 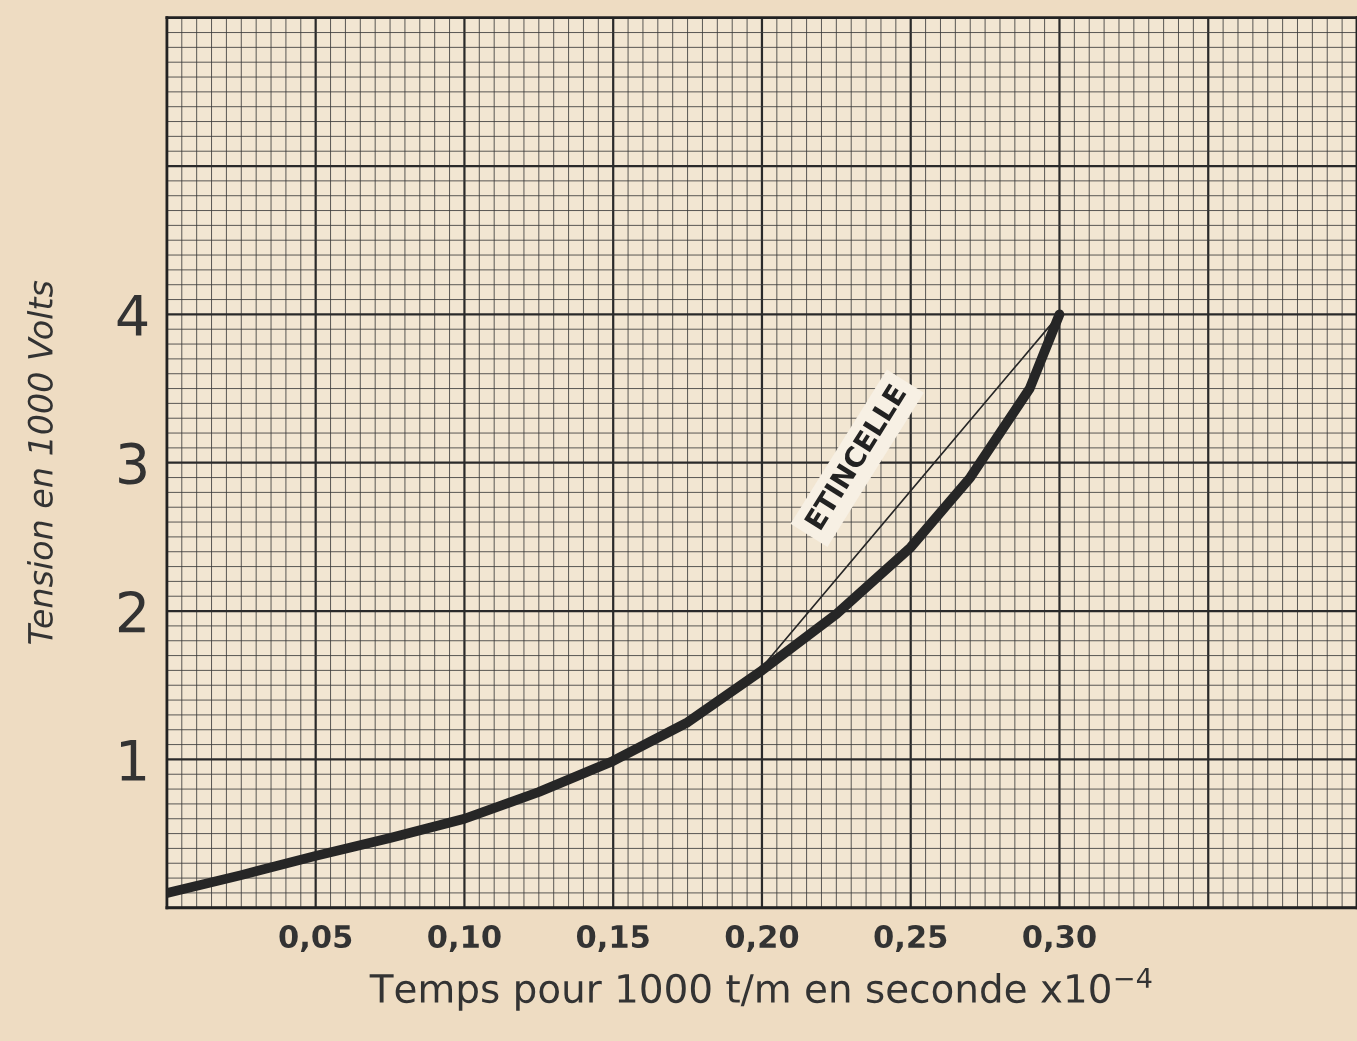 I want to click on y-tick-label: 1, so click(x=133, y=760).